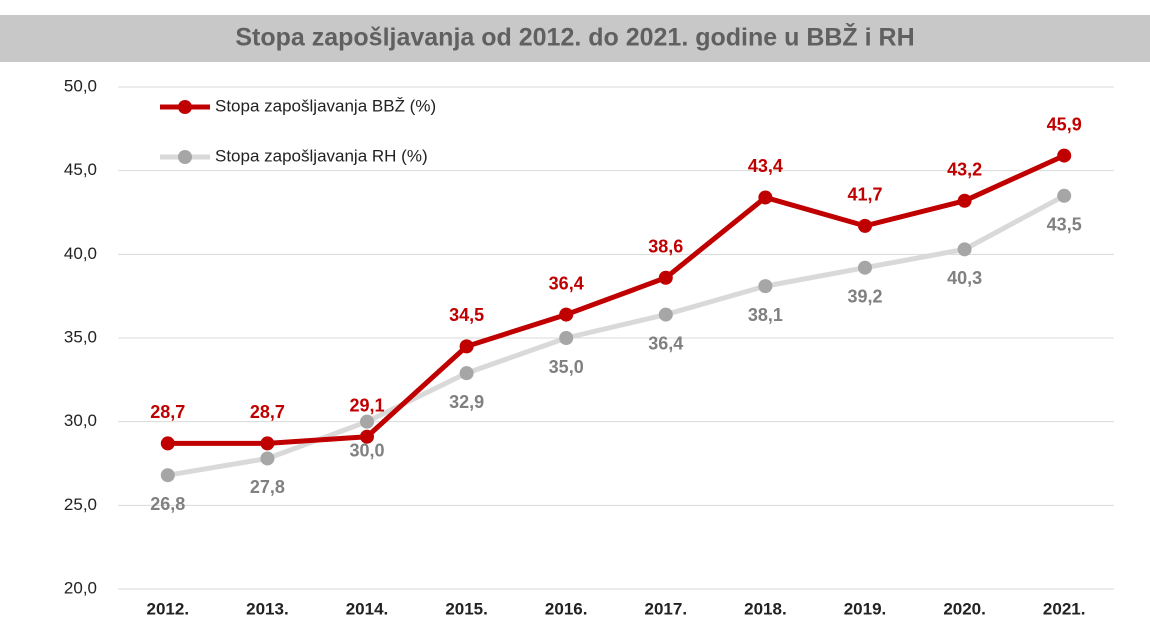 This screenshot has width=1150, height=627. Describe the element at coordinates (765, 315) in the screenshot. I see `data-label: 38,1` at that location.